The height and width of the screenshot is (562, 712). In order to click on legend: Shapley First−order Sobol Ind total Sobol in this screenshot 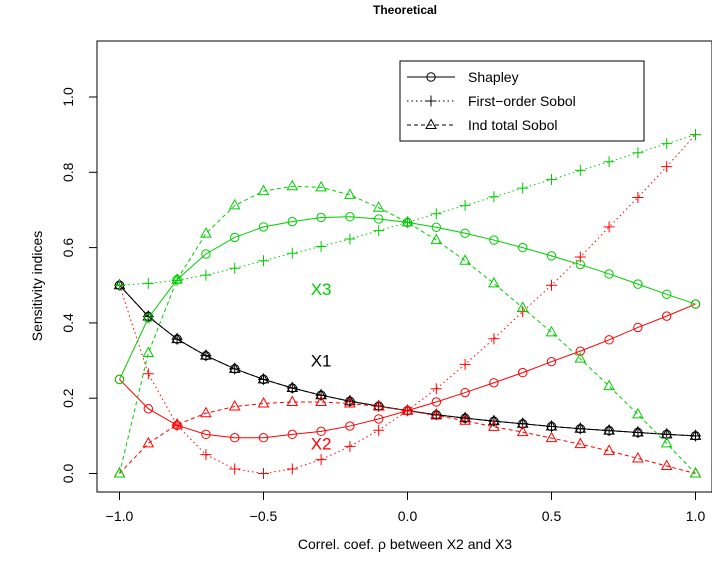, I will do `click(522, 101)`.